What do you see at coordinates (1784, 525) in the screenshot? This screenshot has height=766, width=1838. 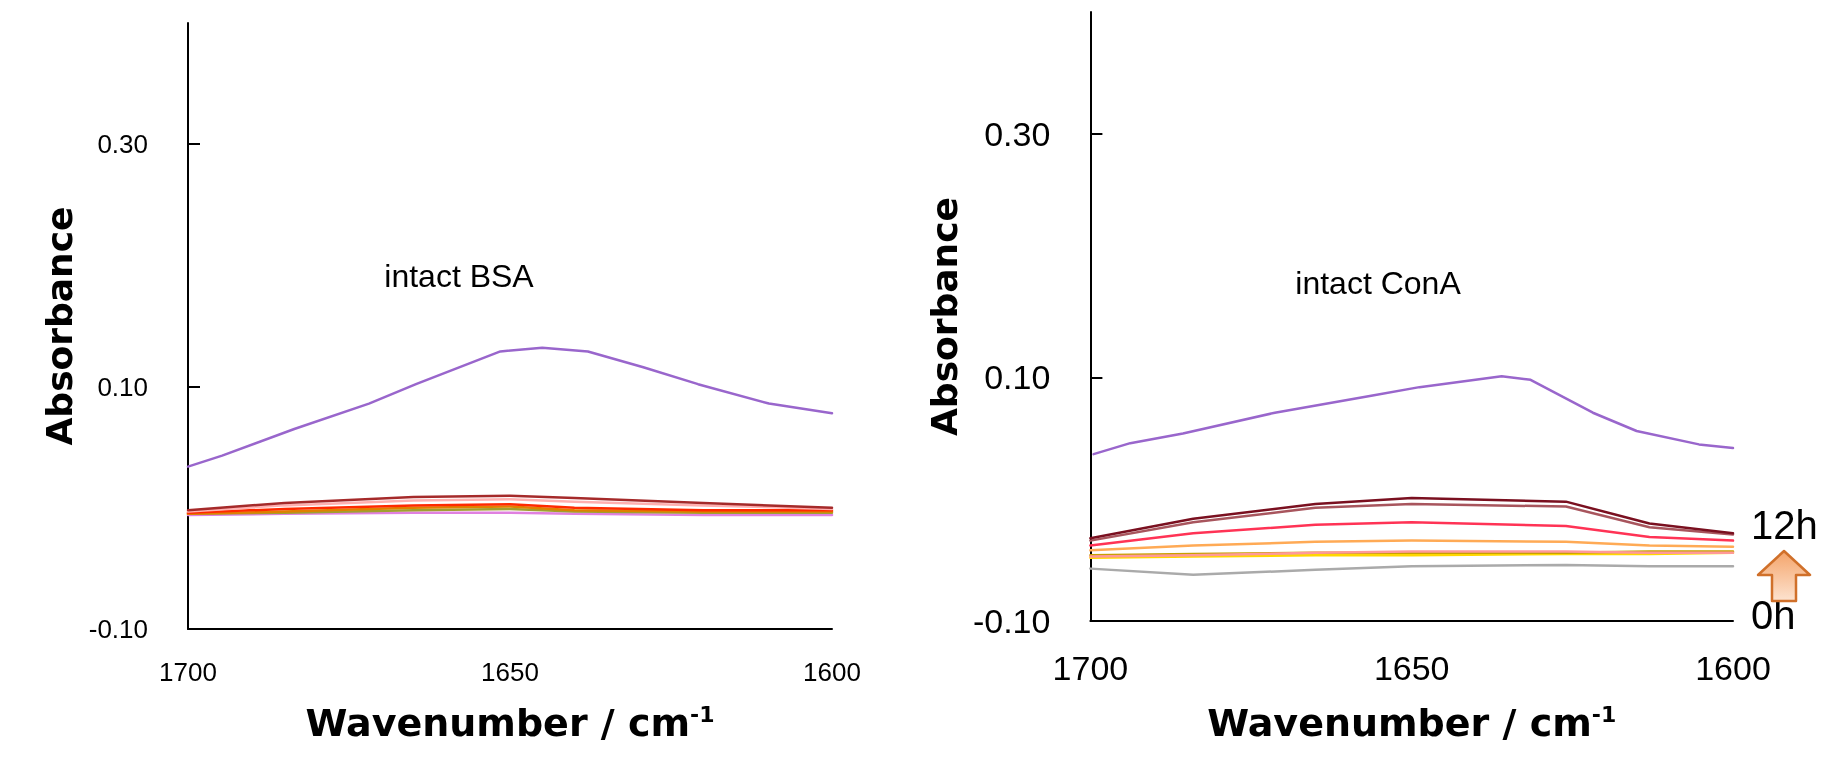 I see `text: 12h` at bounding box center [1784, 525].